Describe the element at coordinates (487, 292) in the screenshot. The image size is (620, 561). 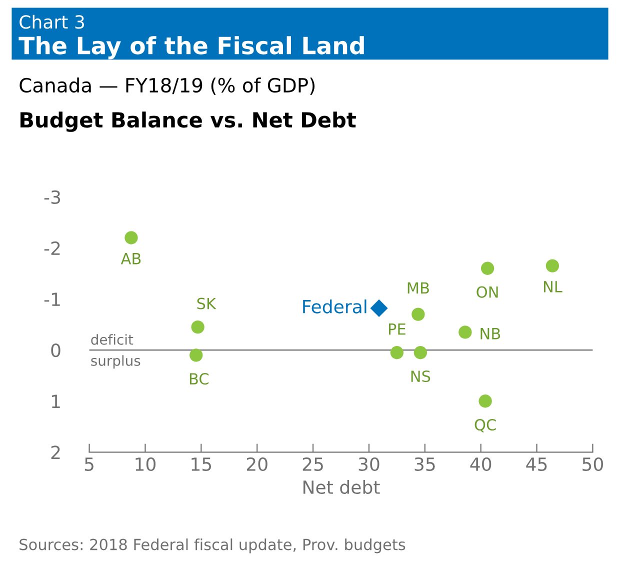
I see `annotation: ON` at that location.